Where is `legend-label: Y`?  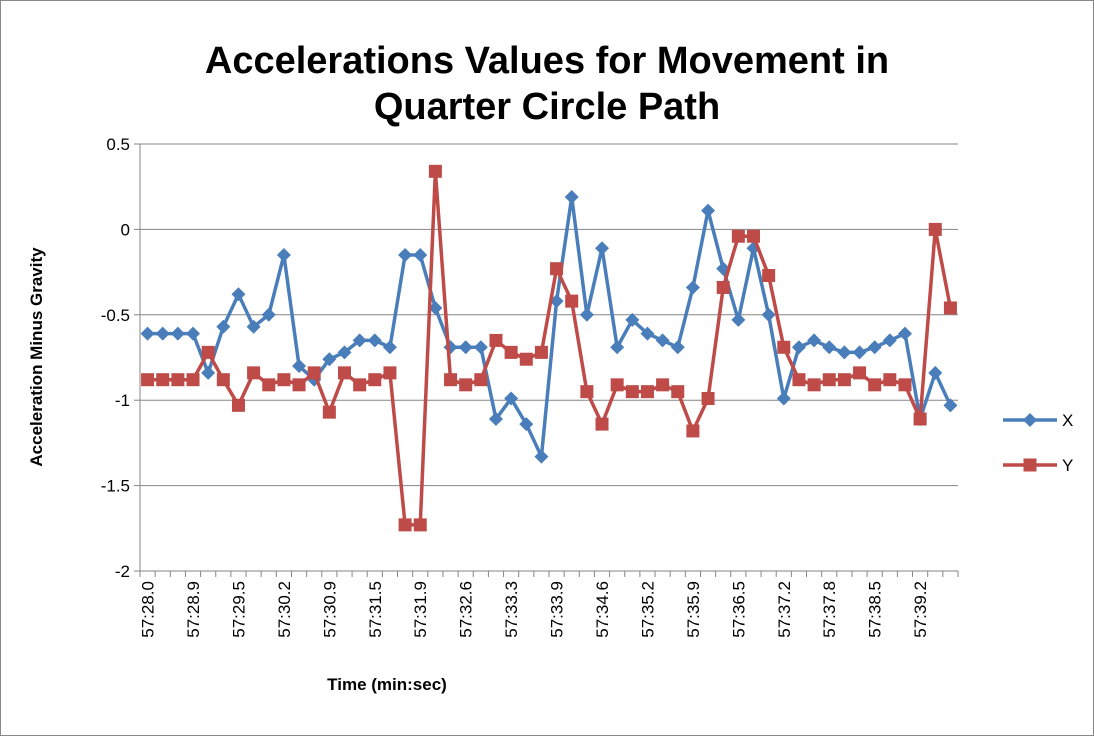
legend-label: Y is located at coordinates (1067, 465).